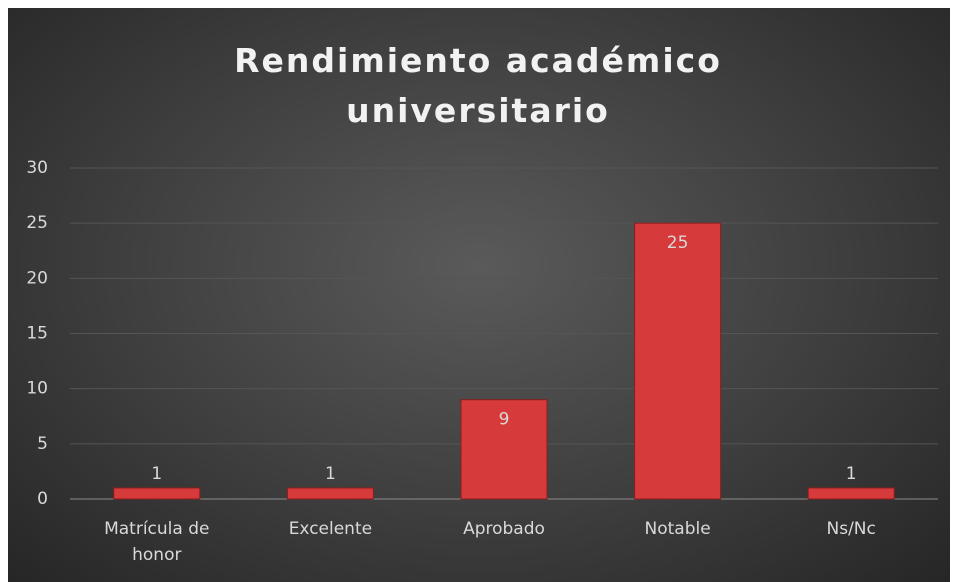 Image resolution: width=957 pixels, height=582 pixels. I want to click on y-tick-label: 30, so click(37, 168).